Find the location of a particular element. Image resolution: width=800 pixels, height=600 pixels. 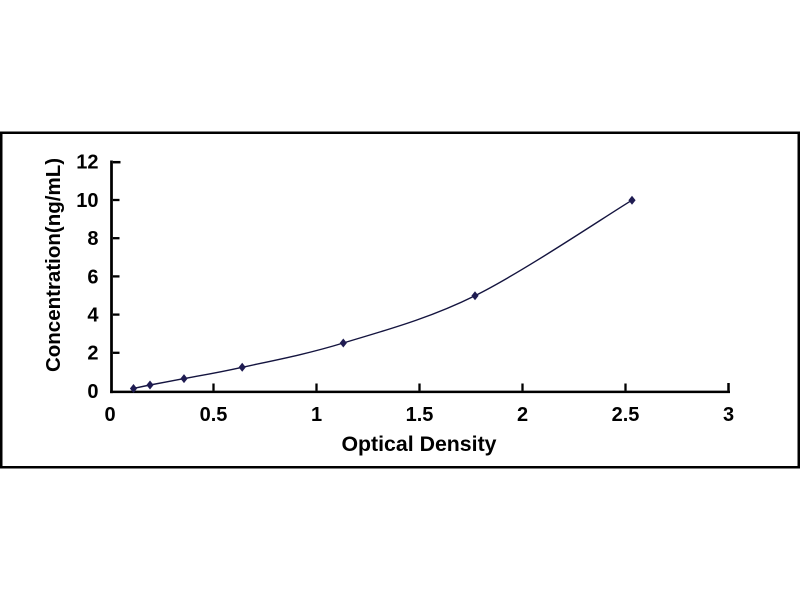

svg-text: 6 is located at coordinates (92, 277).